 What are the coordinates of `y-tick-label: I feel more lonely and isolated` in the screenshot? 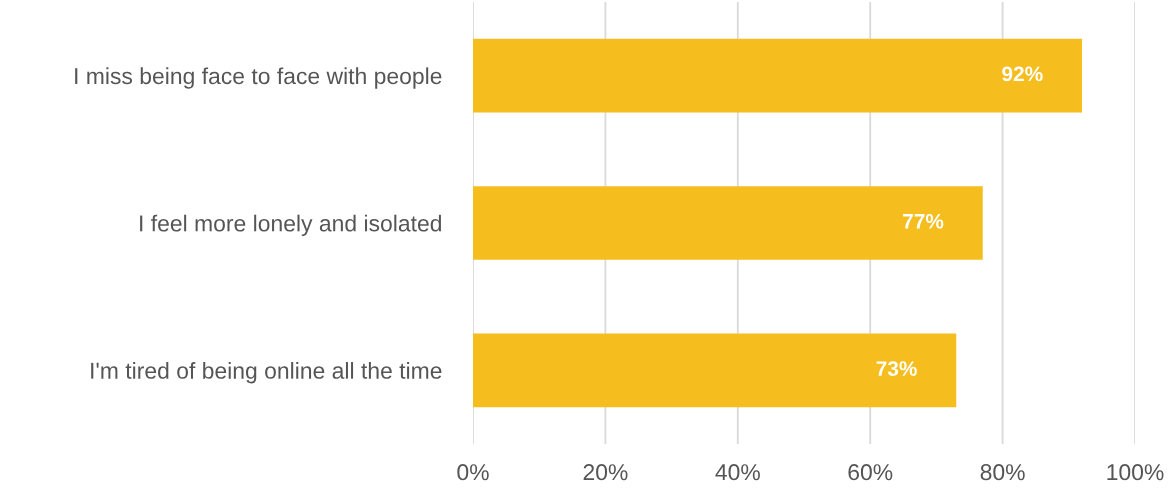 It's located at (290, 225).